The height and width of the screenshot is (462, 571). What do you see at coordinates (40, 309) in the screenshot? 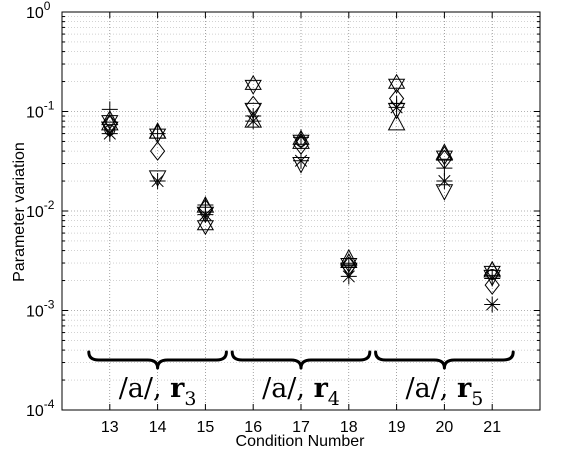
I see `y-tick-label: 10⁻³` at bounding box center [40, 309].